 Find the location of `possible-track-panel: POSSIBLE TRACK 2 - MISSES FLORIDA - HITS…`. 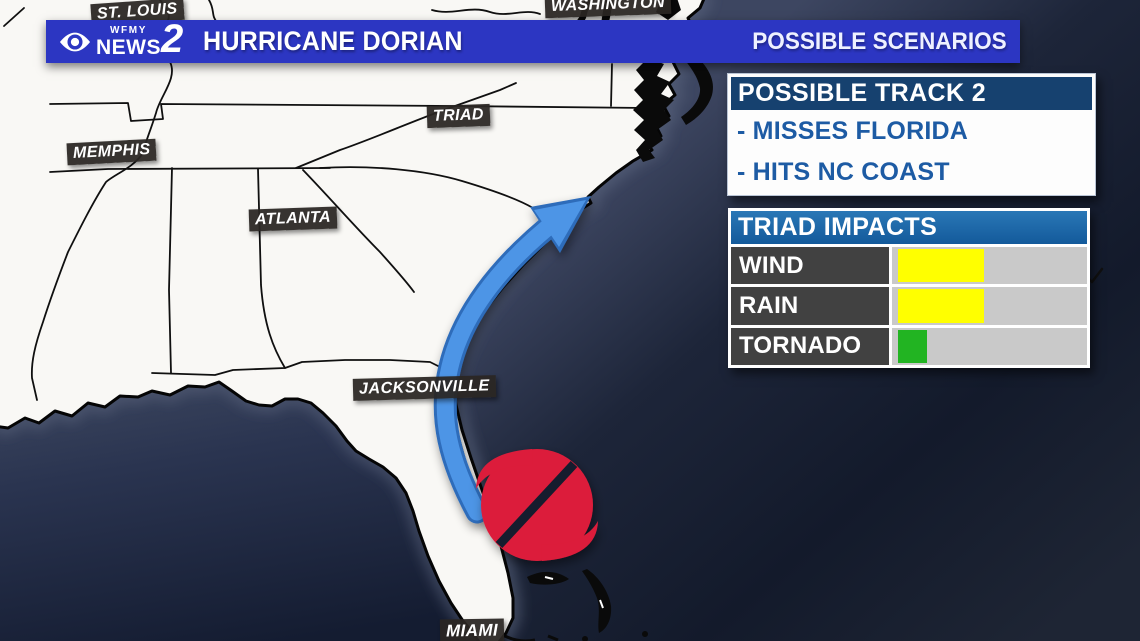

possible-track-panel: POSSIBLE TRACK 2 - MISSES FLORIDA - HITS… is located at coordinates (911, 134).